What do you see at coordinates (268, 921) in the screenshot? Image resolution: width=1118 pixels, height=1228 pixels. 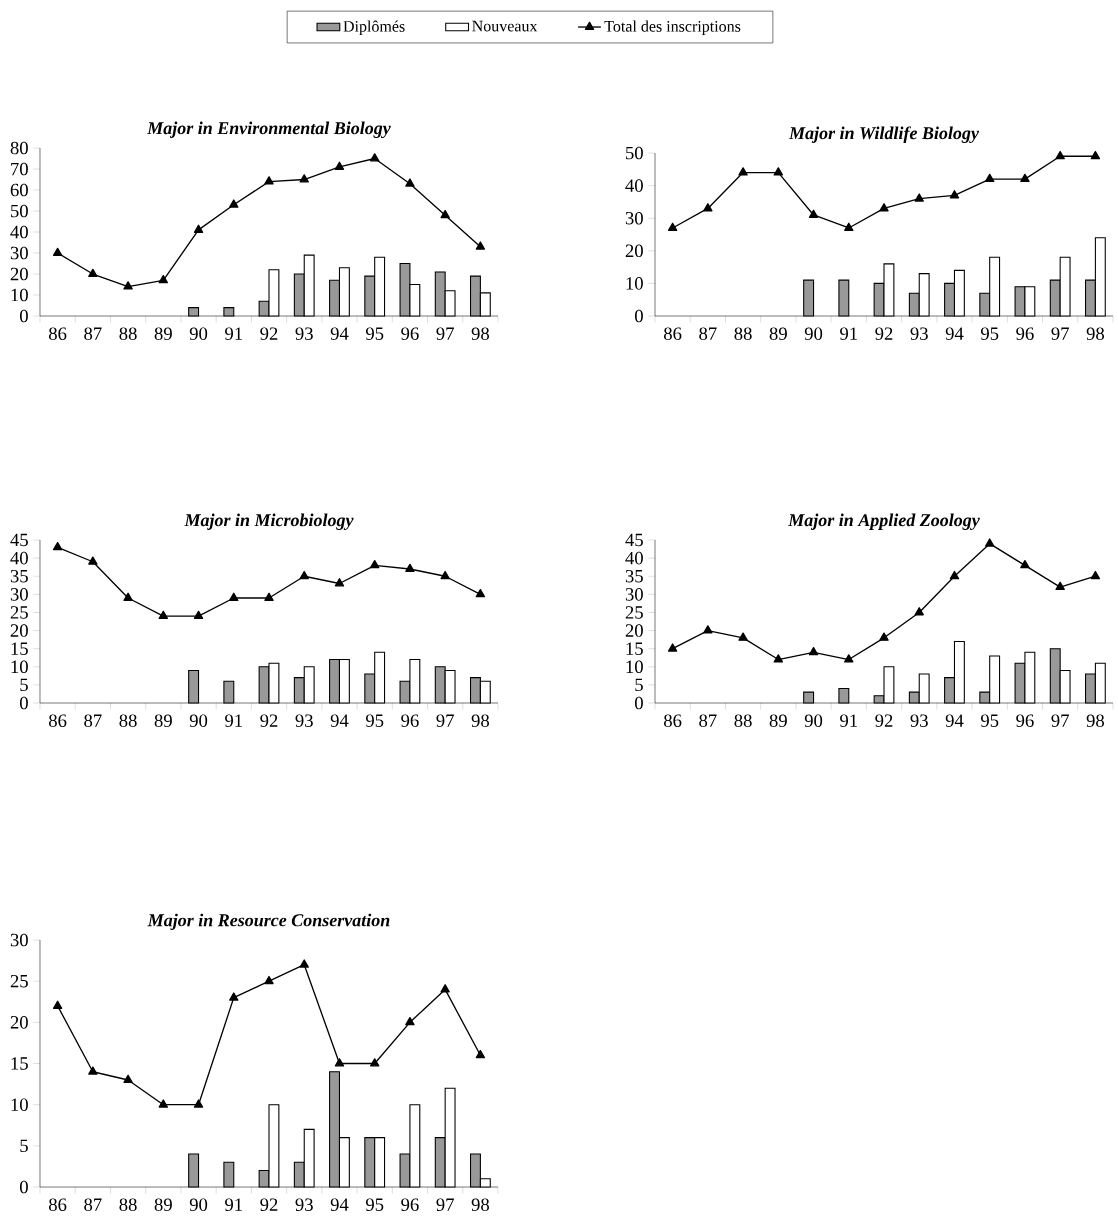 I see `chart-title: Major in Resource Conservation` at bounding box center [268, 921].